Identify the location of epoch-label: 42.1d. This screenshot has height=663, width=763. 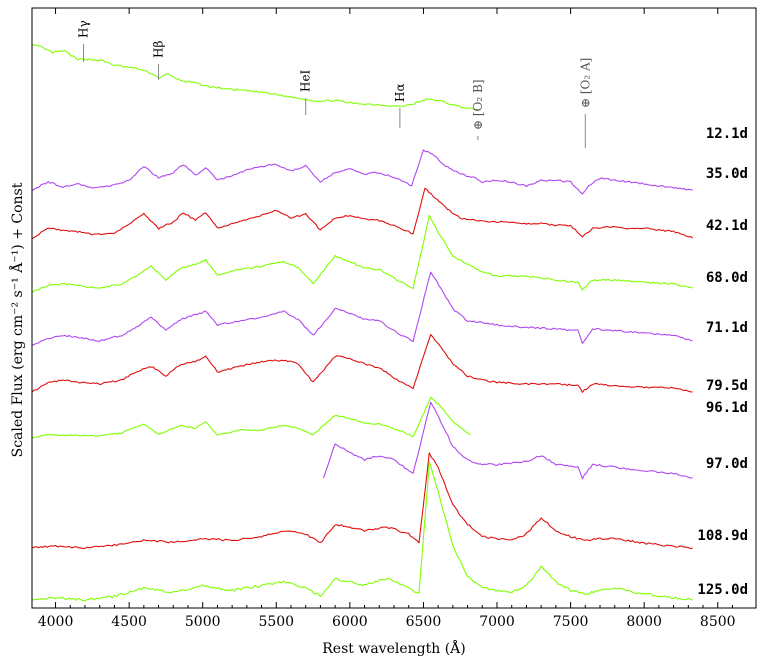
(727, 226).